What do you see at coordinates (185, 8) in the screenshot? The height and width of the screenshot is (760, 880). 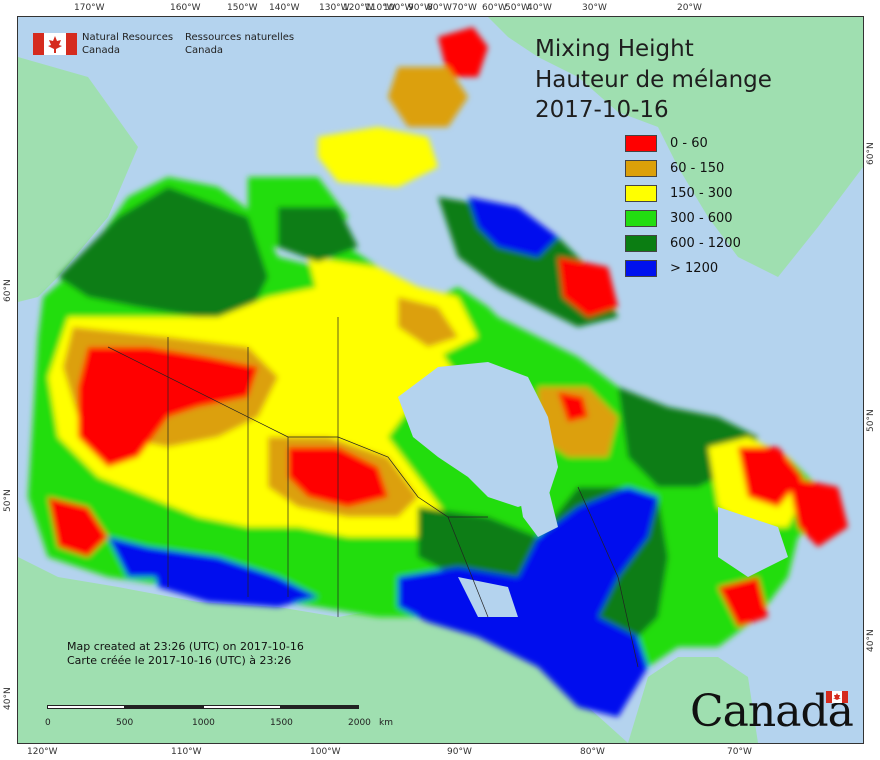 I see `top-tick-label: 160°W` at bounding box center [185, 8].